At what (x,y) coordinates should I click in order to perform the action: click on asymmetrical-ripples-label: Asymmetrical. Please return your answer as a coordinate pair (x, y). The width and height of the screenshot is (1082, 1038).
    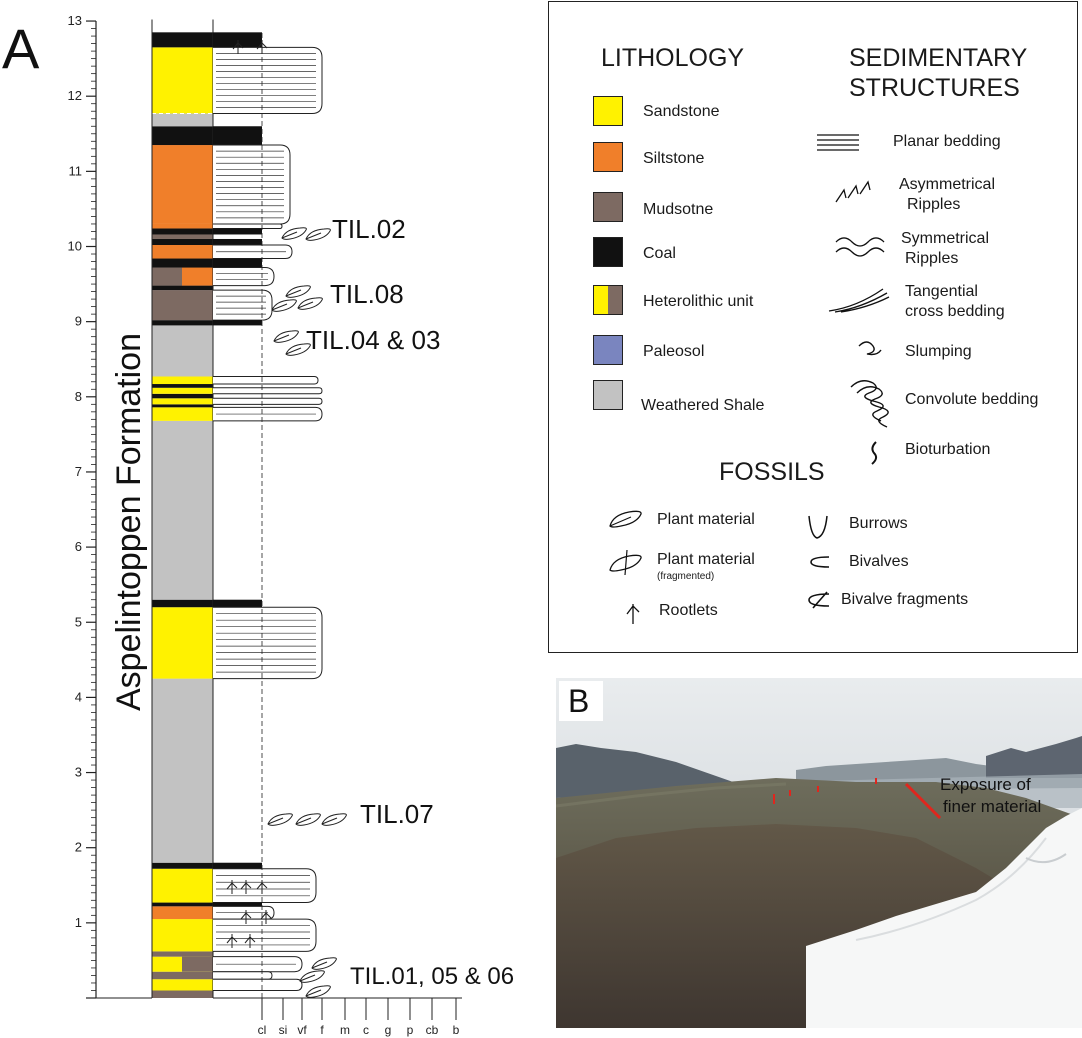
    Looking at the image, I should click on (947, 184).